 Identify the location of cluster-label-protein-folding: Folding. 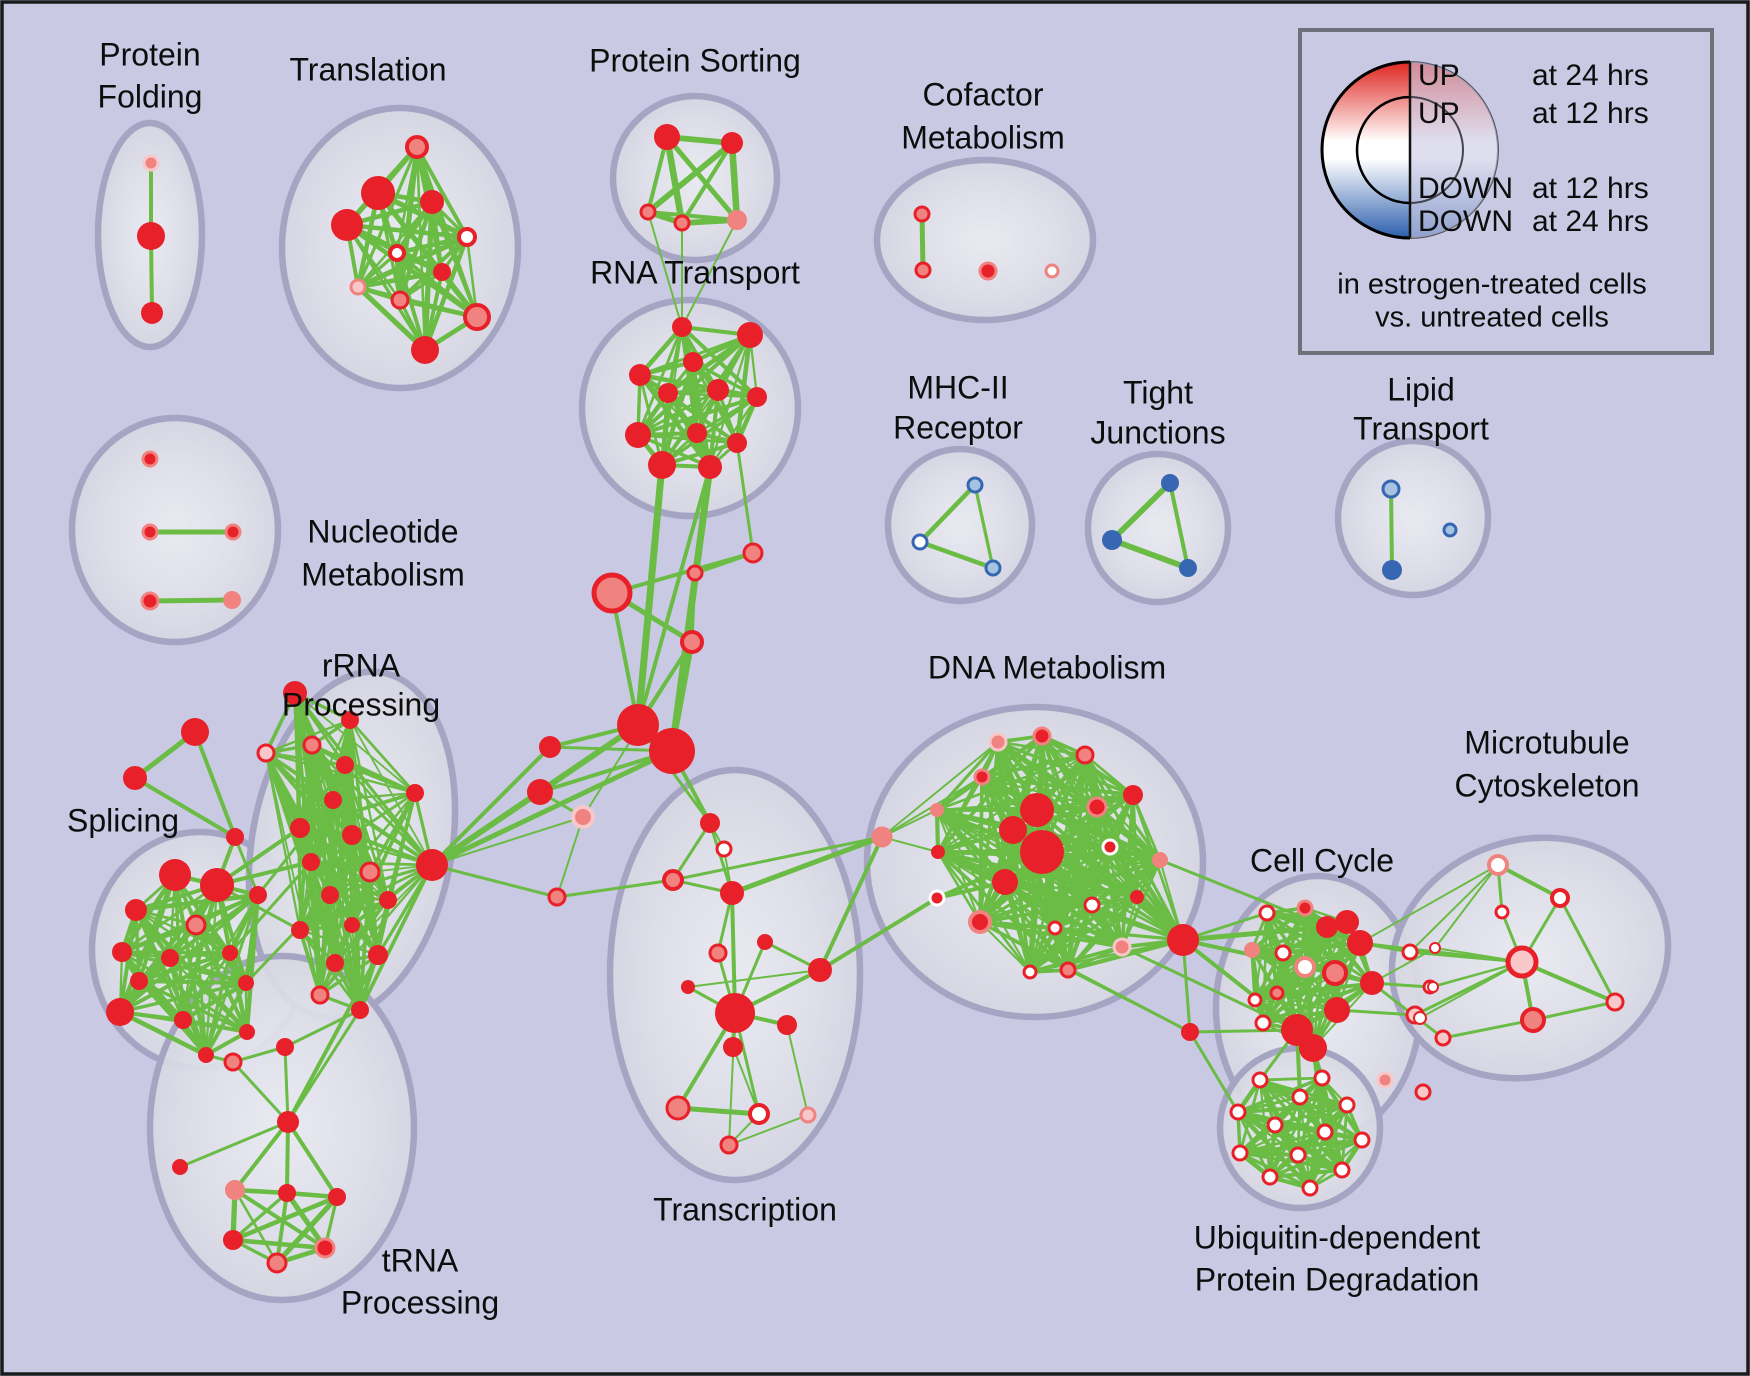
(150, 96).